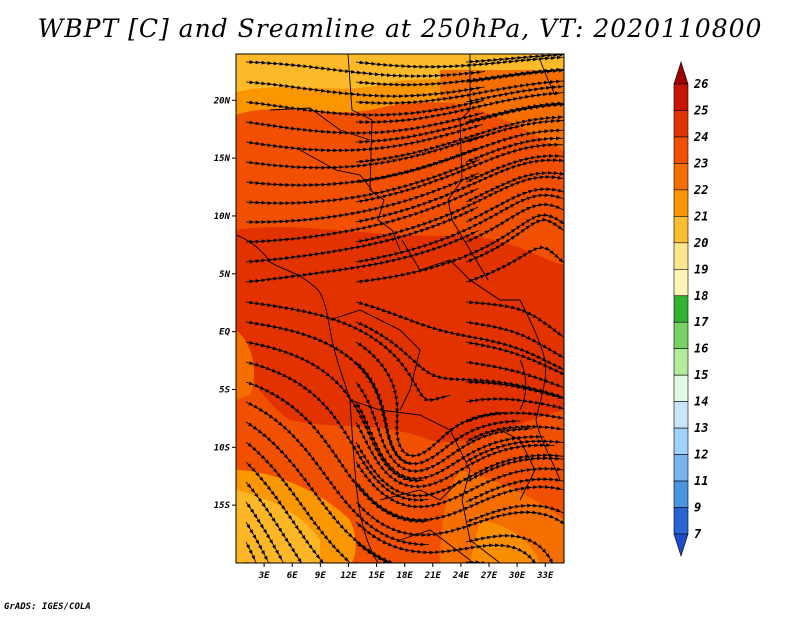 Image resolution: width=800 pixels, height=618 pixels. I want to click on colorbar-label: 21, so click(700, 216).